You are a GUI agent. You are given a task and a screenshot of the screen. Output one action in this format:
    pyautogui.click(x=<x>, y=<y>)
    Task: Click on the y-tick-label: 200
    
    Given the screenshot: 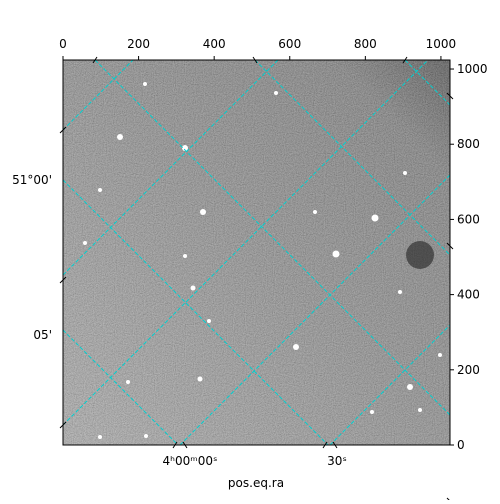 What is the action you would take?
    pyautogui.click(x=468, y=370)
    